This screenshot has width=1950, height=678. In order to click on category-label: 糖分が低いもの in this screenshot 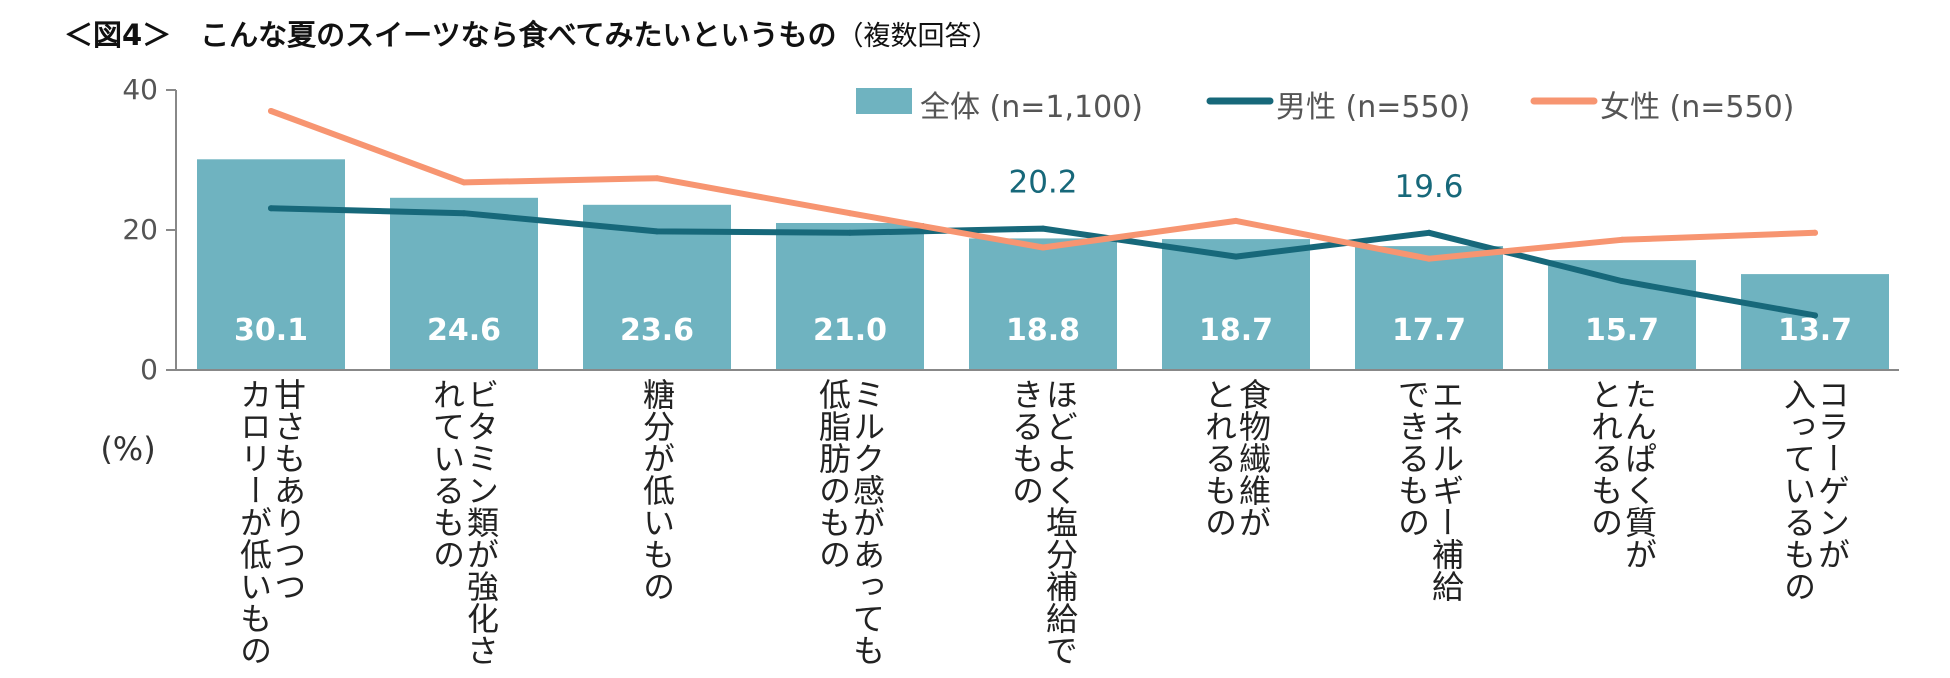, I will do `click(657, 490)`.